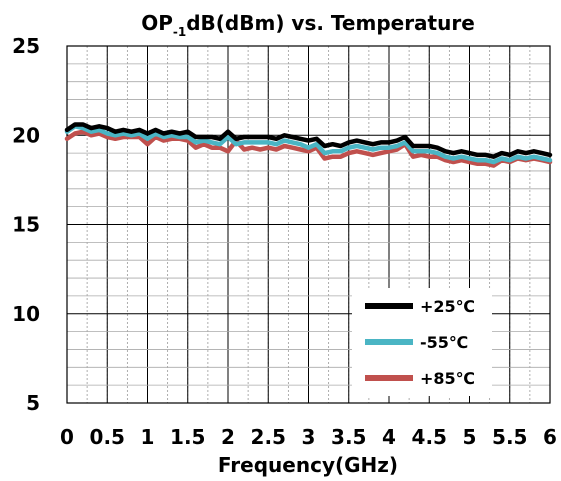 The image size is (561, 481). Describe the element at coordinates (179, 32) in the screenshot. I see `chart-title-subscript: -1` at that location.